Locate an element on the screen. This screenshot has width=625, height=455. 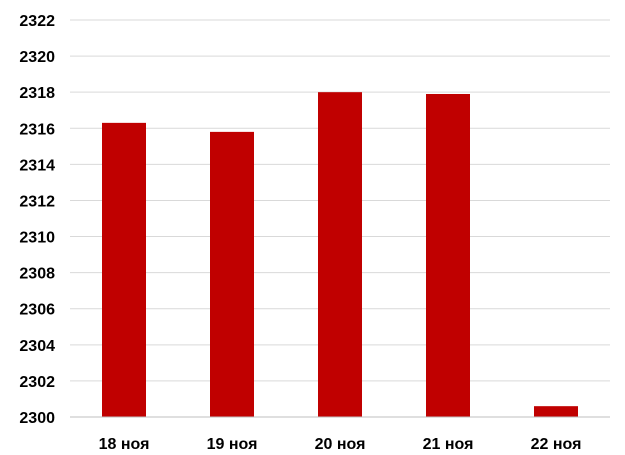
y-tick-label: 2308 is located at coordinates (37, 274).